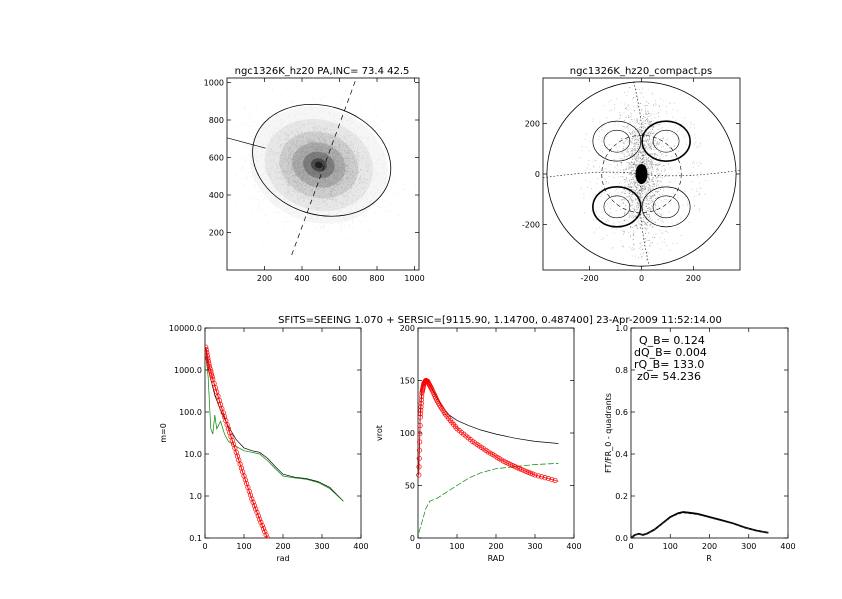 This screenshot has height=599, width=842. Describe the element at coordinates (407, 381) in the screenshot. I see `panel4-ytick-label: 150` at that location.